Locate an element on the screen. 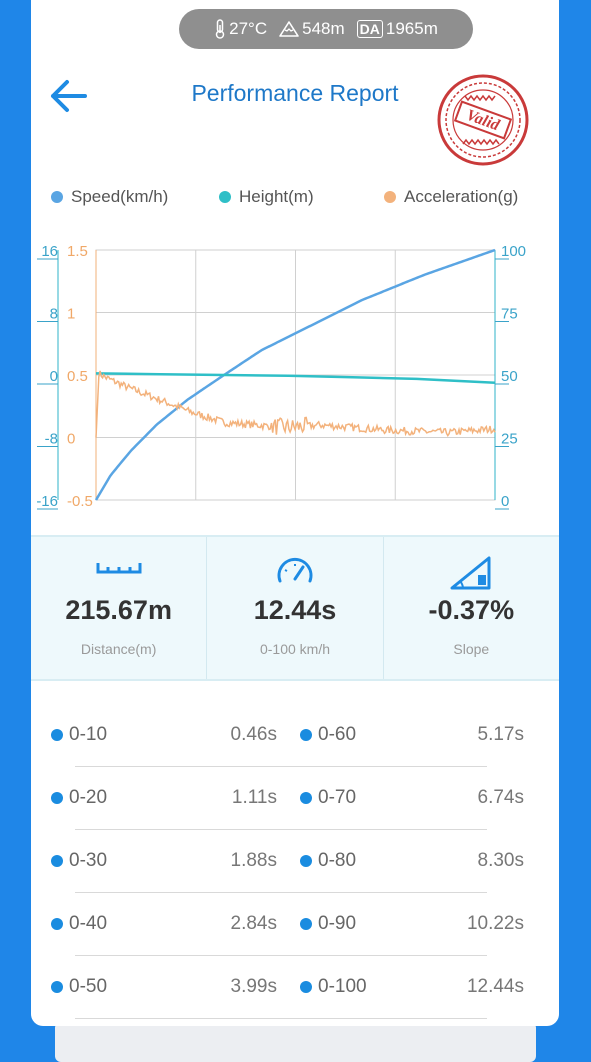 This screenshot has height=1062, width=591. acceleration-tick-label: 1.5 is located at coordinates (77, 251).